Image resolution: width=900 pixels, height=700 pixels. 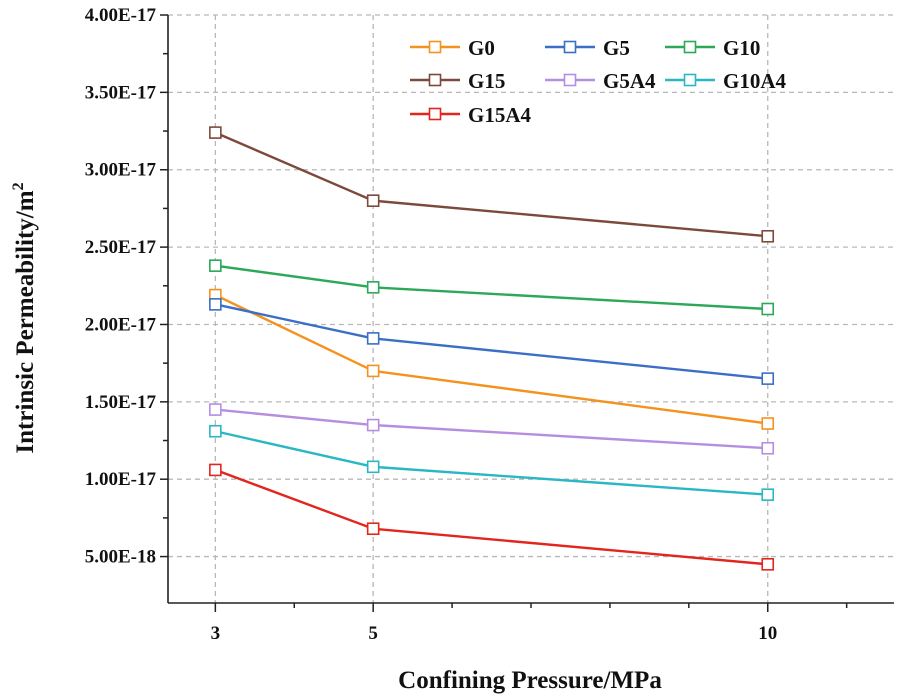 I want to click on series-g15, so click(x=492, y=184).